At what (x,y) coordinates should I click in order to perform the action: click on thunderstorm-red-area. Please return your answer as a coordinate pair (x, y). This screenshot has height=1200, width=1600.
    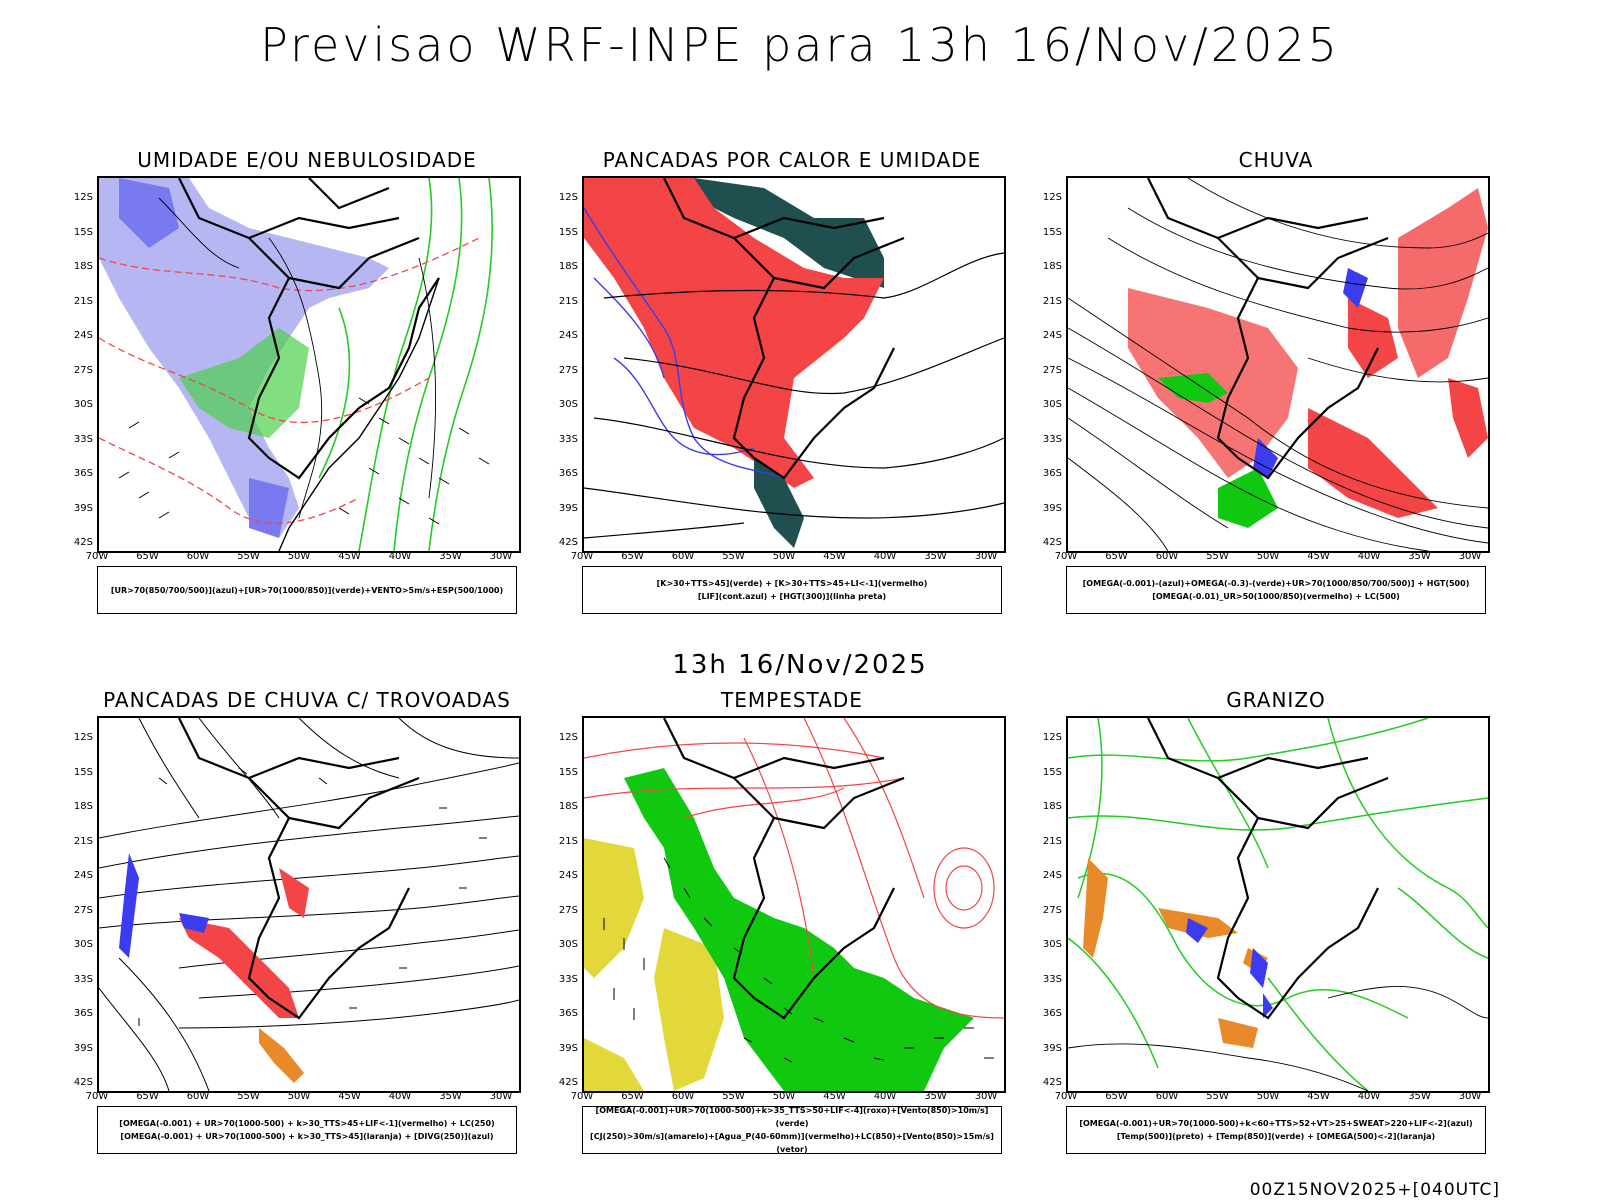
    Looking at the image, I should click on (244, 943).